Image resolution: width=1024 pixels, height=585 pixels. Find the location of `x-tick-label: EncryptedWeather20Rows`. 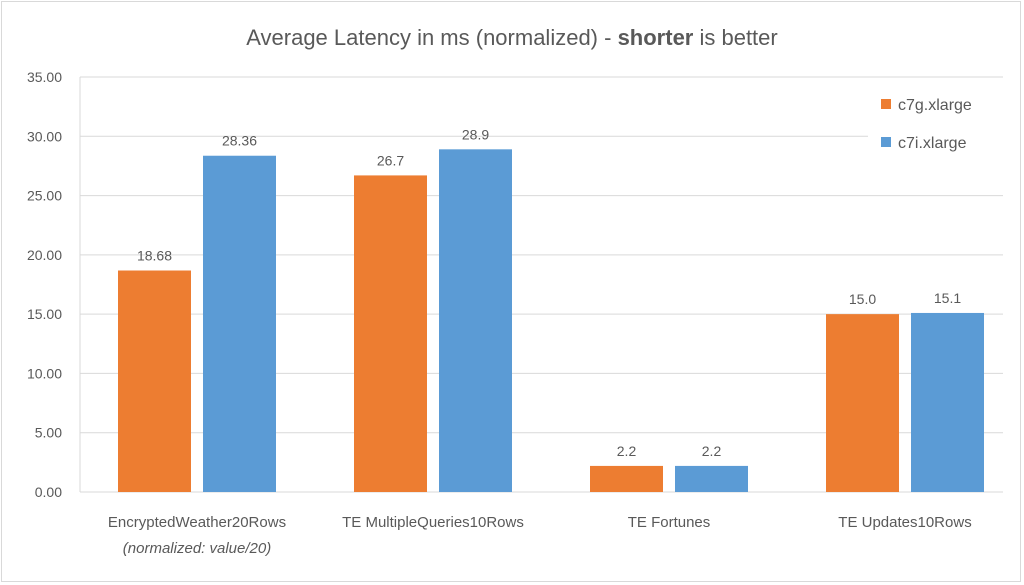

x-tick-label: EncryptedWeather20Rows is located at coordinates (197, 522).